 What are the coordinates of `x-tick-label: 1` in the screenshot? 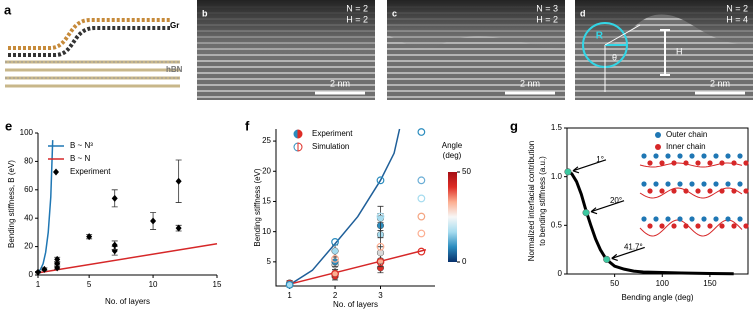 It's located at (289, 295).